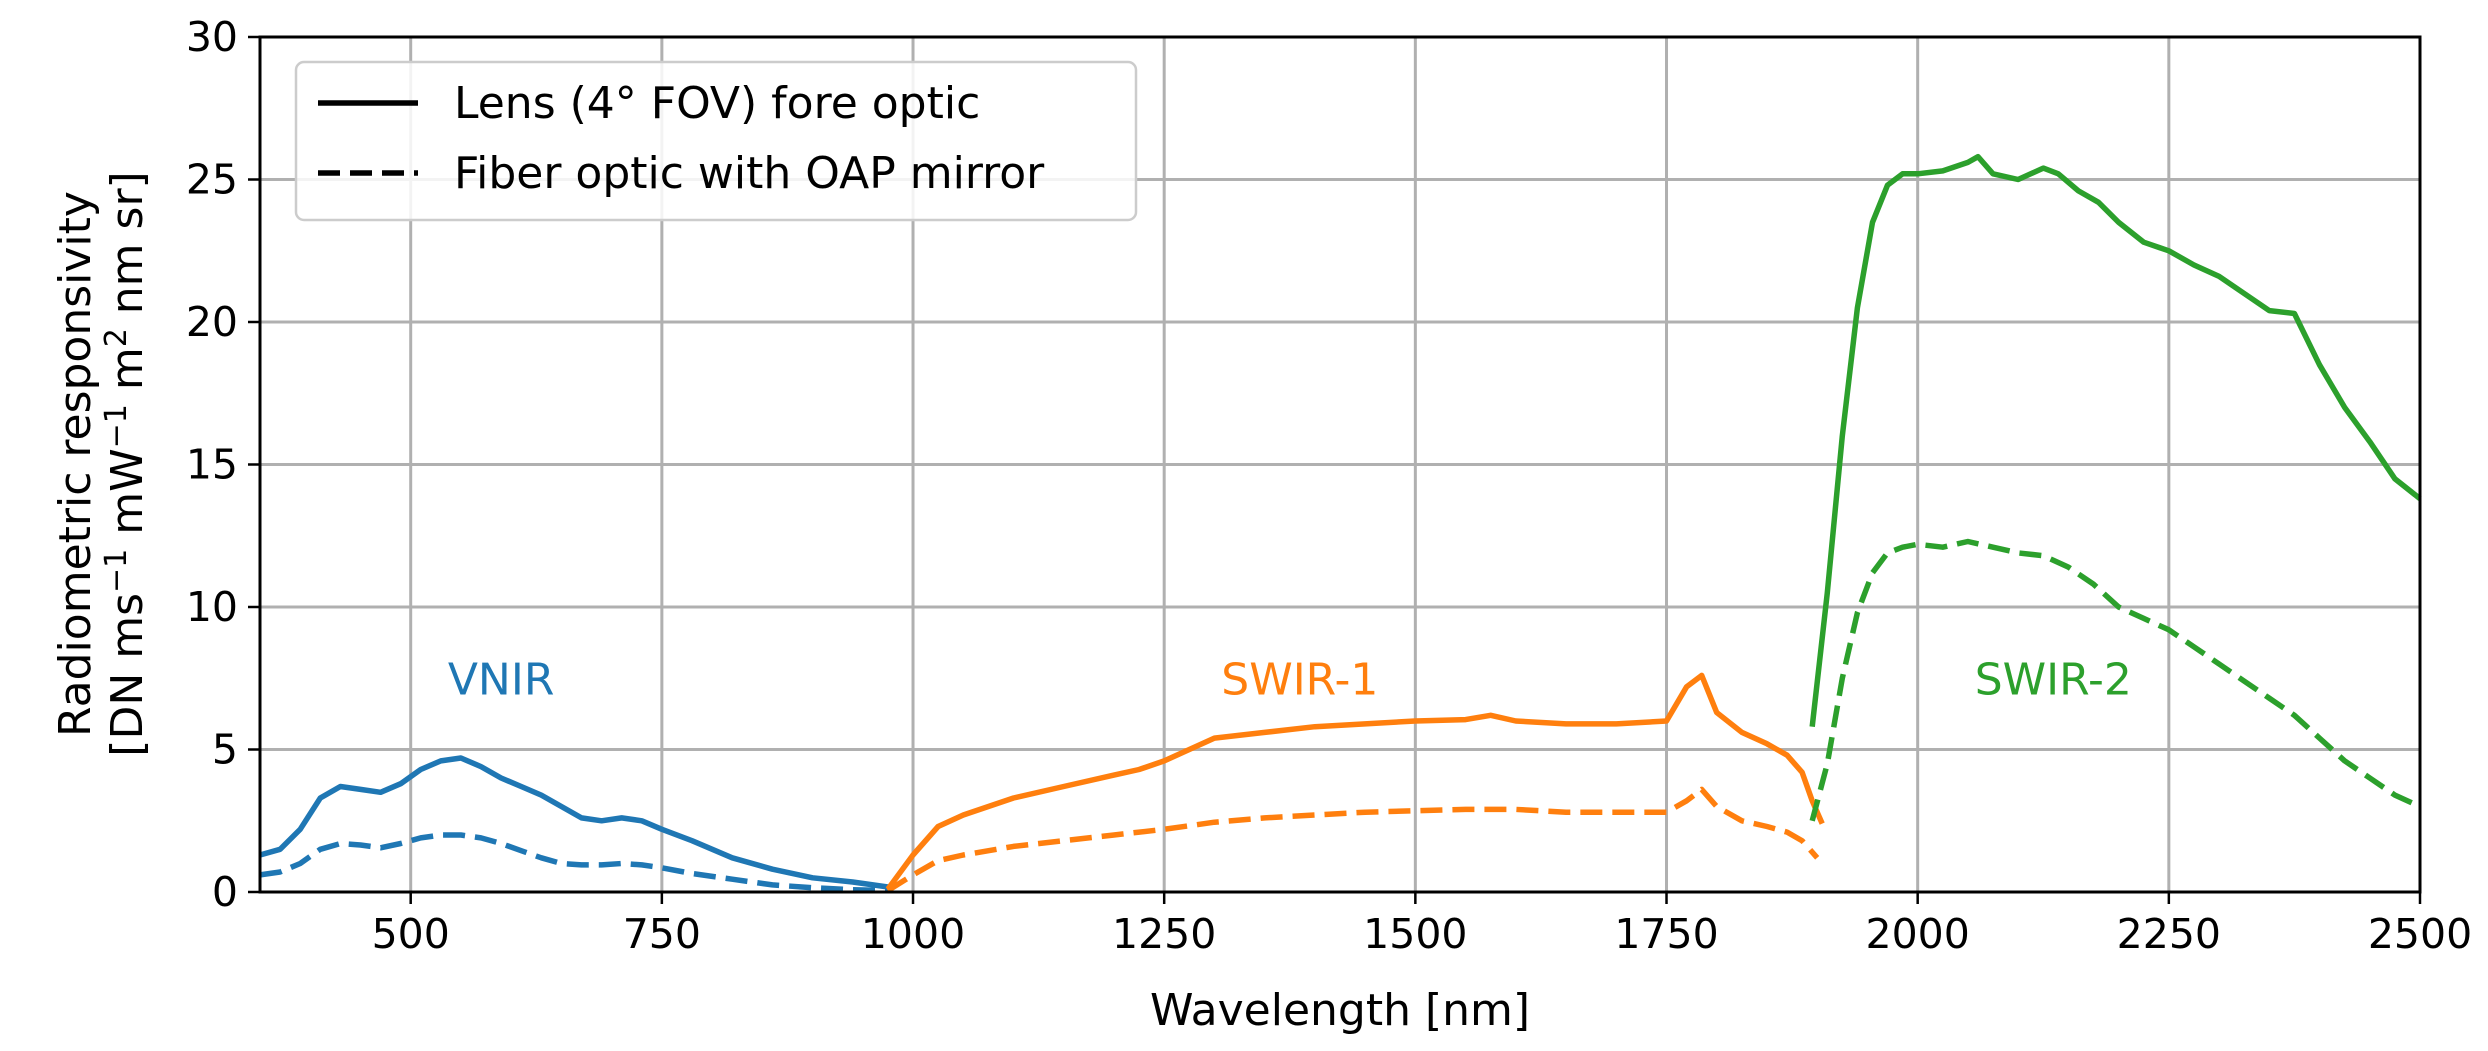 Image resolution: width=2488 pixels, height=1051 pixels. Describe the element at coordinates (1415, 934) in the screenshot. I see `x-tick-label: 1500` at that location.